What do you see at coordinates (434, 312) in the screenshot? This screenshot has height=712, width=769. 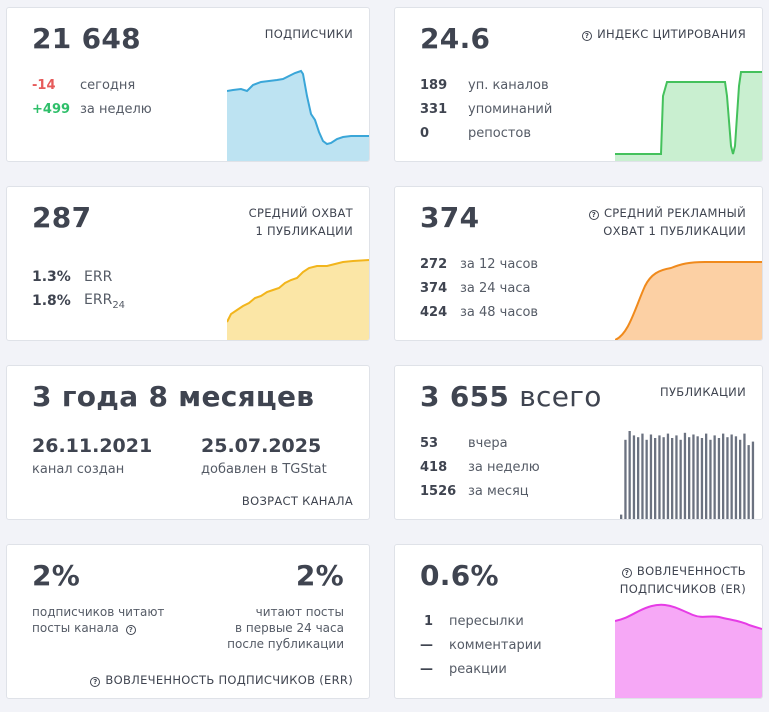 I see `ad-reach-row-value: 424` at bounding box center [434, 312].